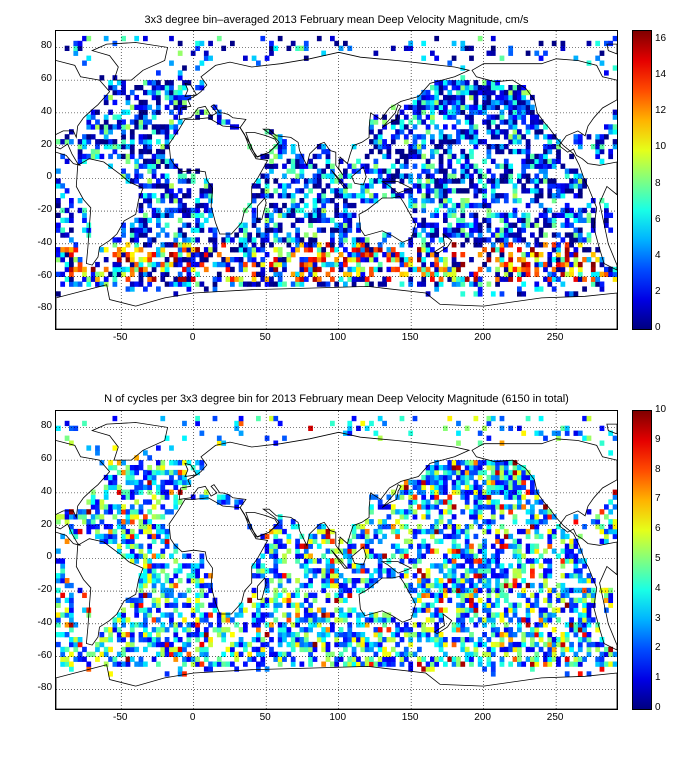  What do you see at coordinates (658, 255) in the screenshot?
I see `colorbar-tick-label: 4` at bounding box center [658, 255].